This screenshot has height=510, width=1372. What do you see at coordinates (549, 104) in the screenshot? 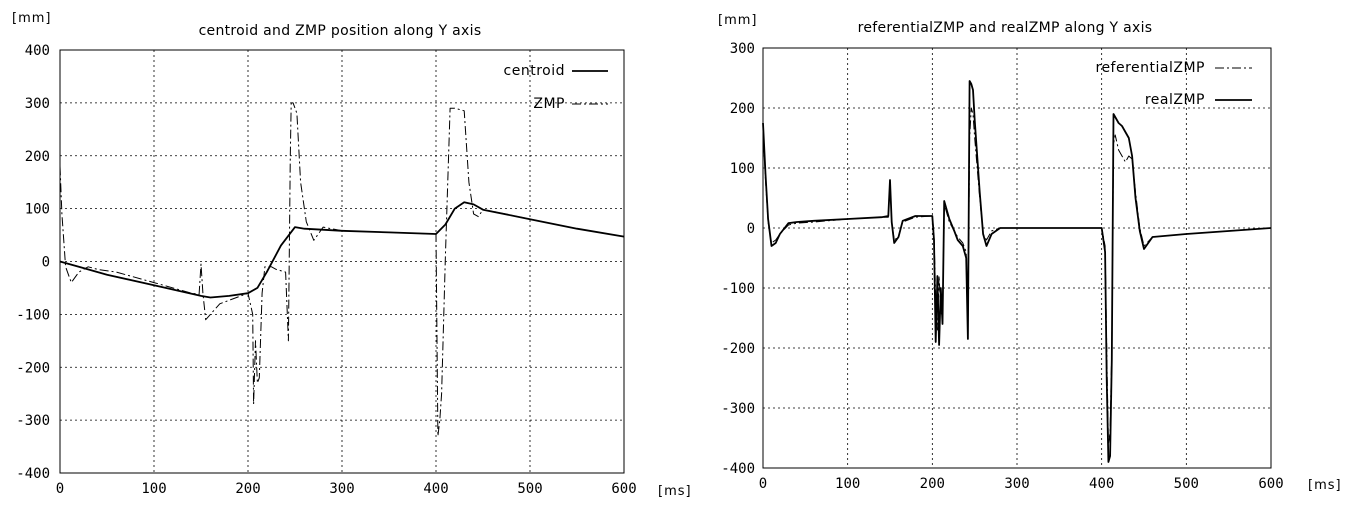
I see `legend-label-ZMP: ZMP` at bounding box center [549, 104].